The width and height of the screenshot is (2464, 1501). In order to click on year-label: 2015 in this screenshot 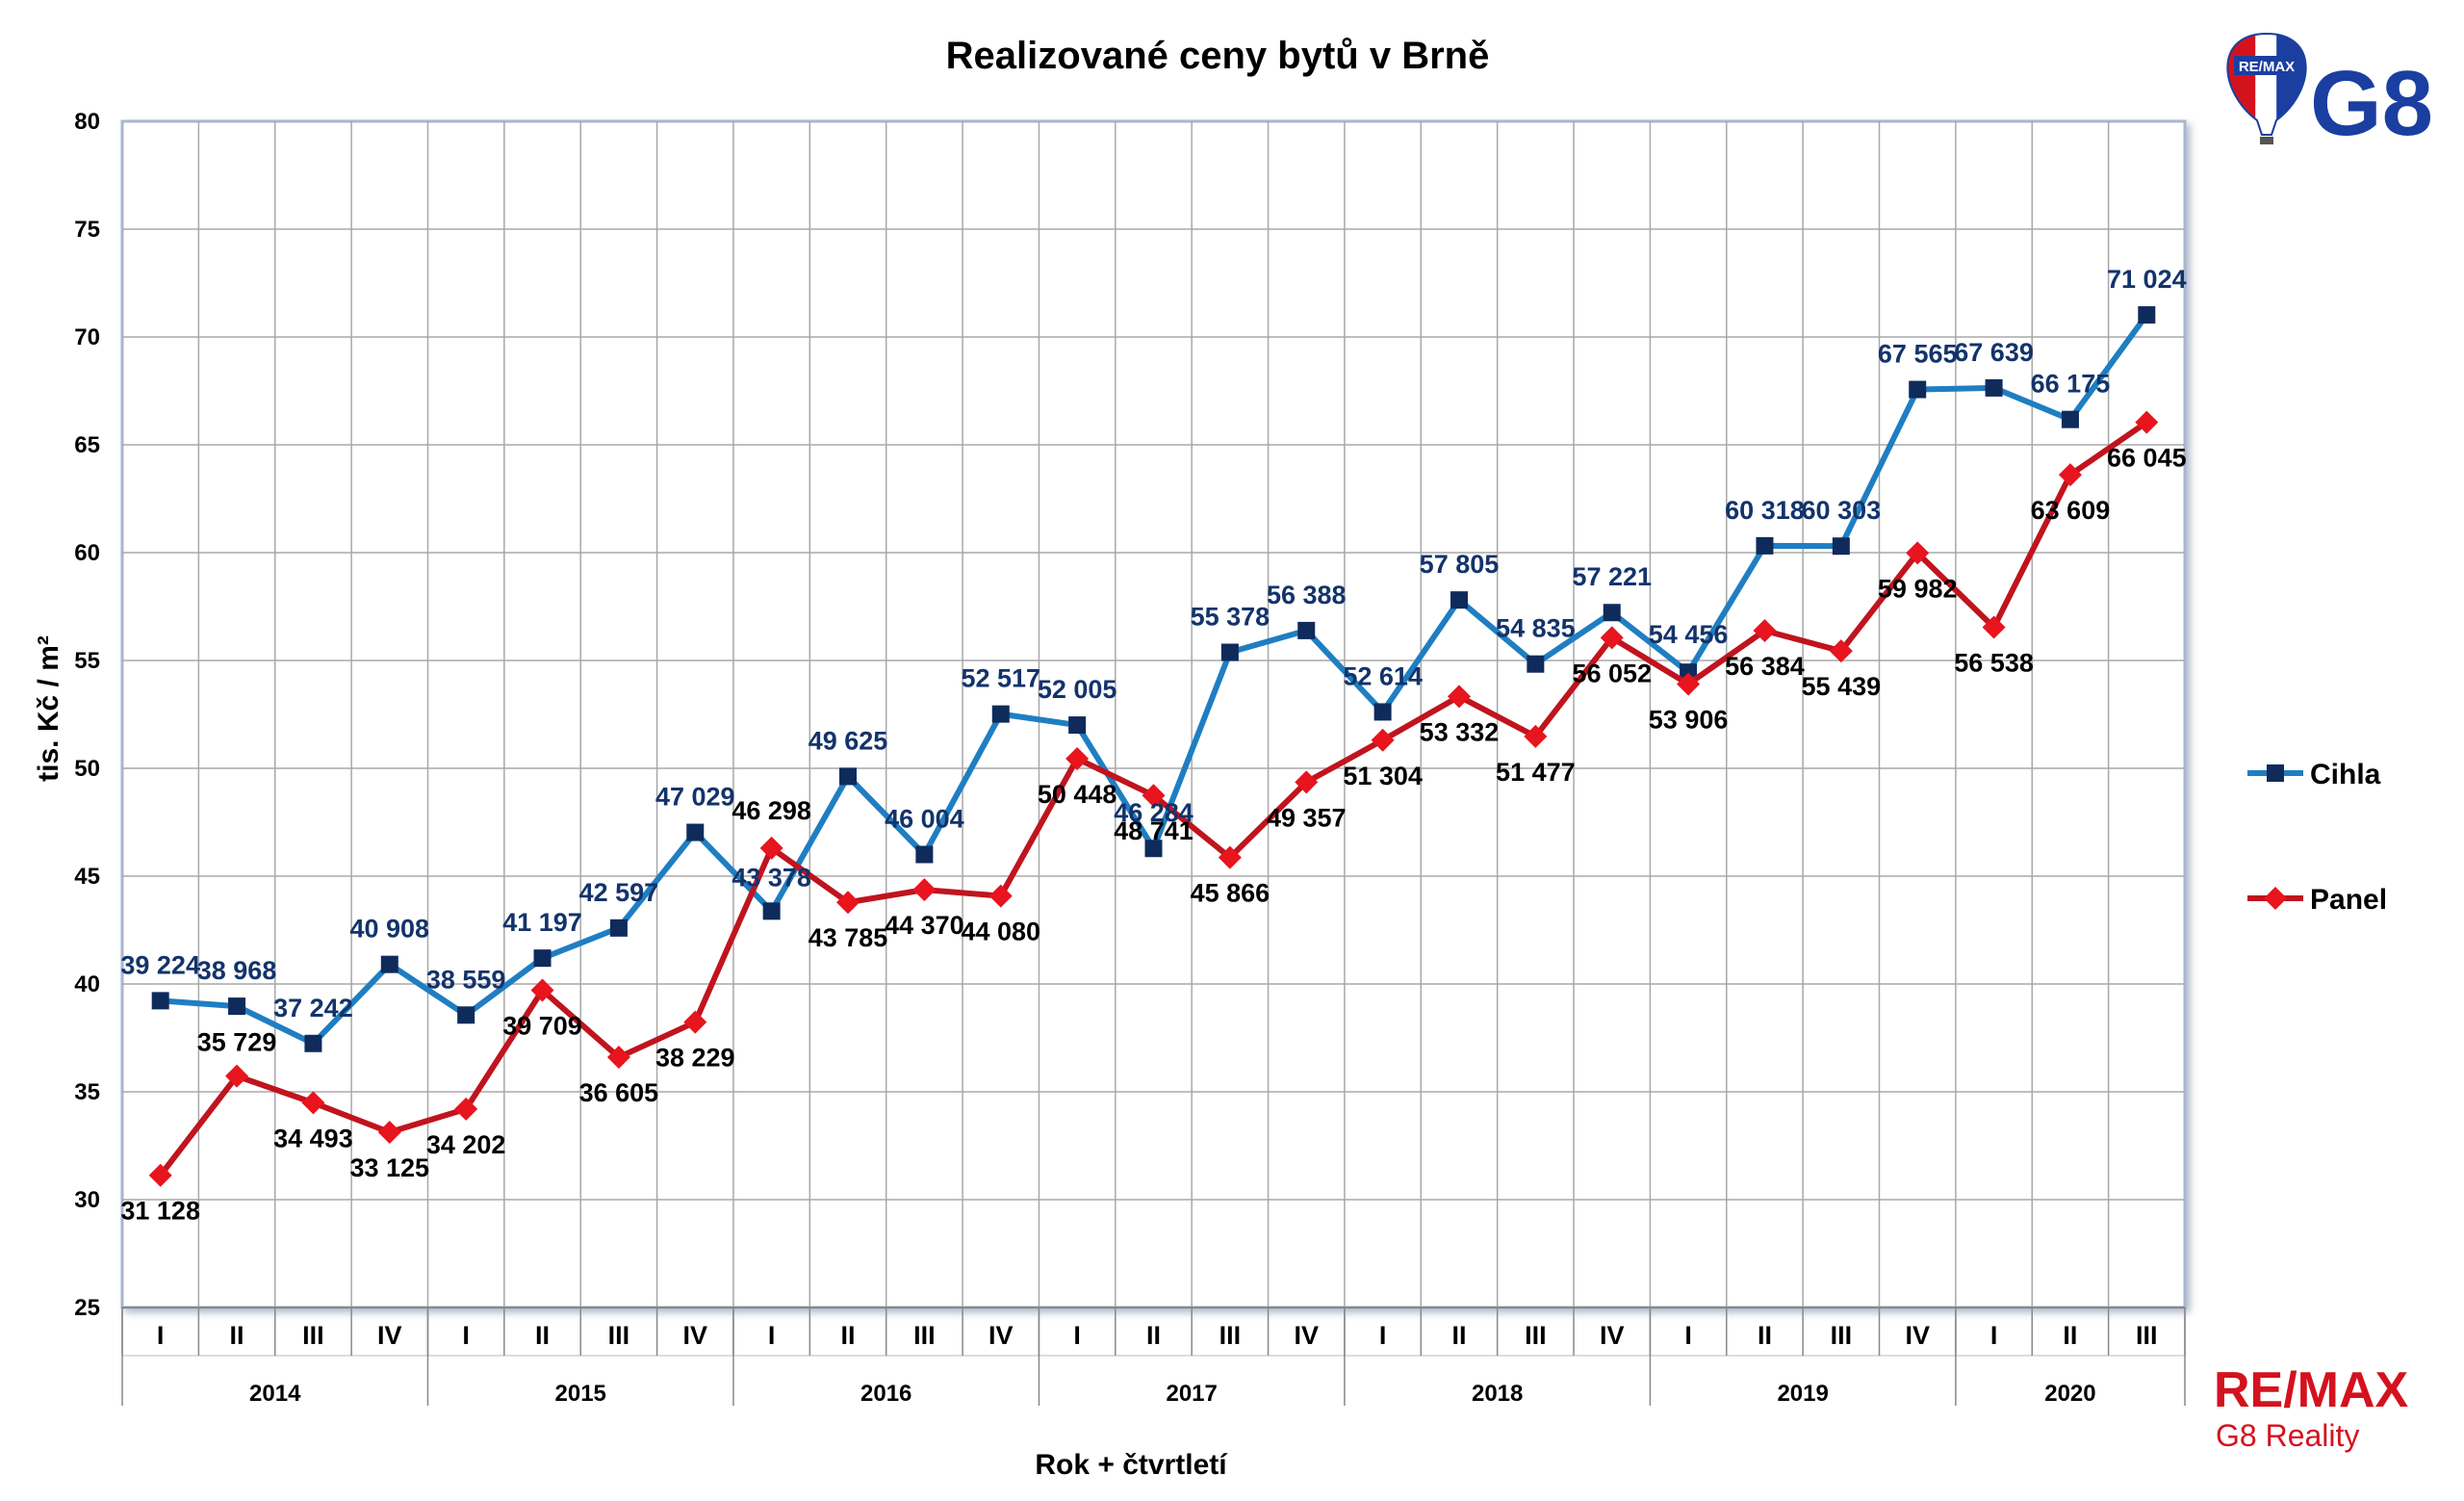, I will do `click(580, 1394)`.